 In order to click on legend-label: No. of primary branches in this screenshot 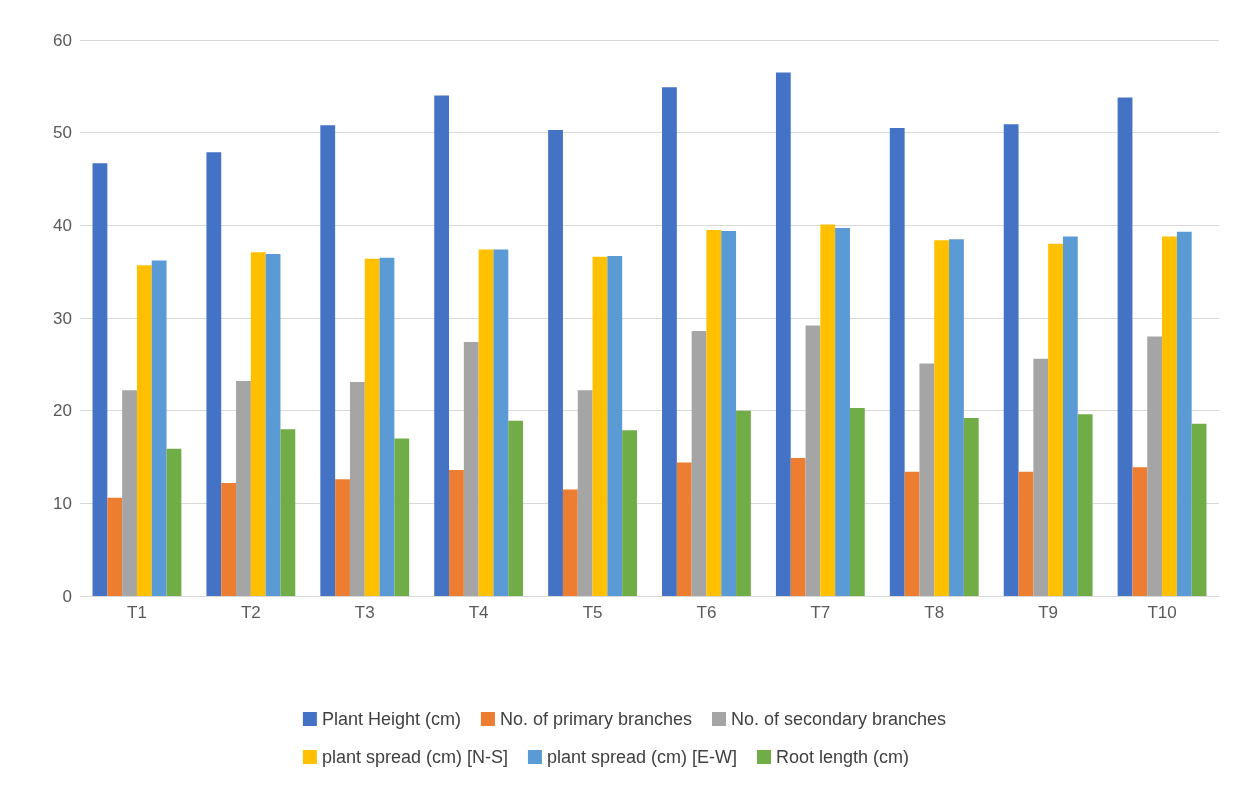, I will do `click(595, 719)`.